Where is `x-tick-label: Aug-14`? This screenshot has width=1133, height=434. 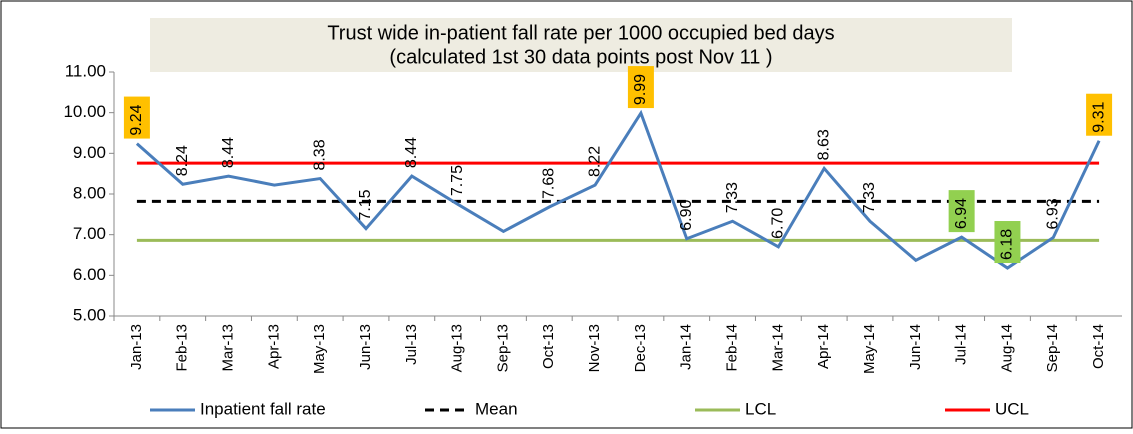 x-tick-label: Aug-14 is located at coordinates (1006, 348).